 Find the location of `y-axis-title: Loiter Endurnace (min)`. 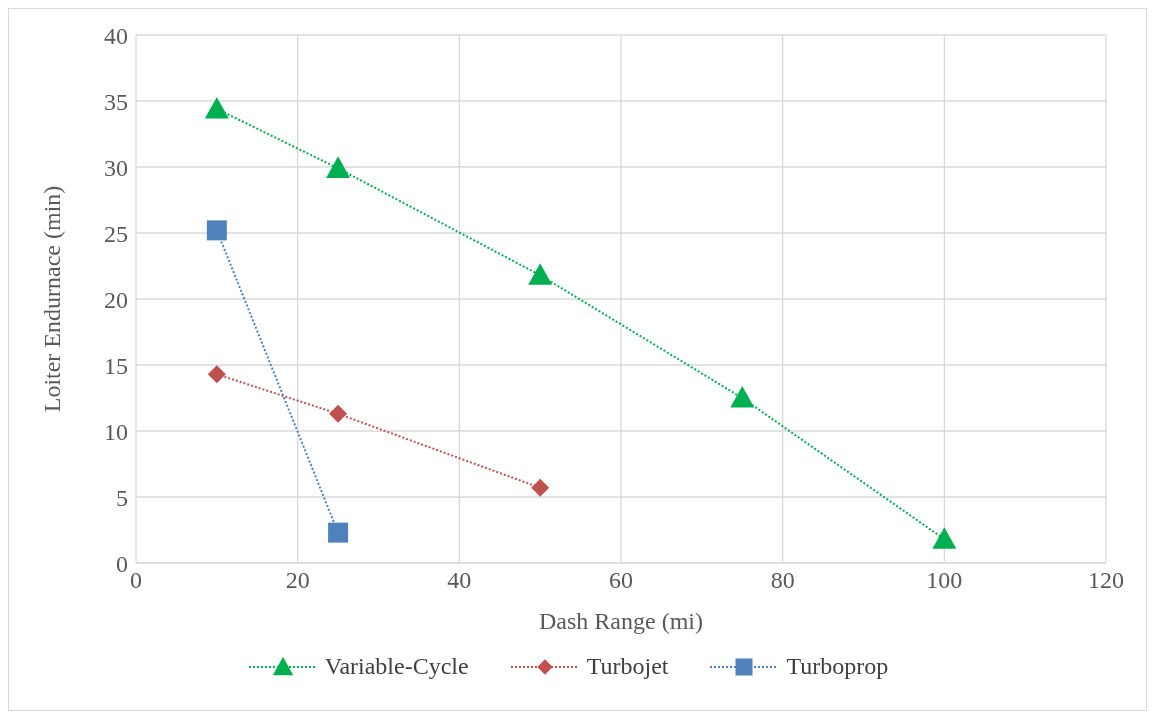

y-axis-title: Loiter Endurnace (min) is located at coordinates (51, 299).